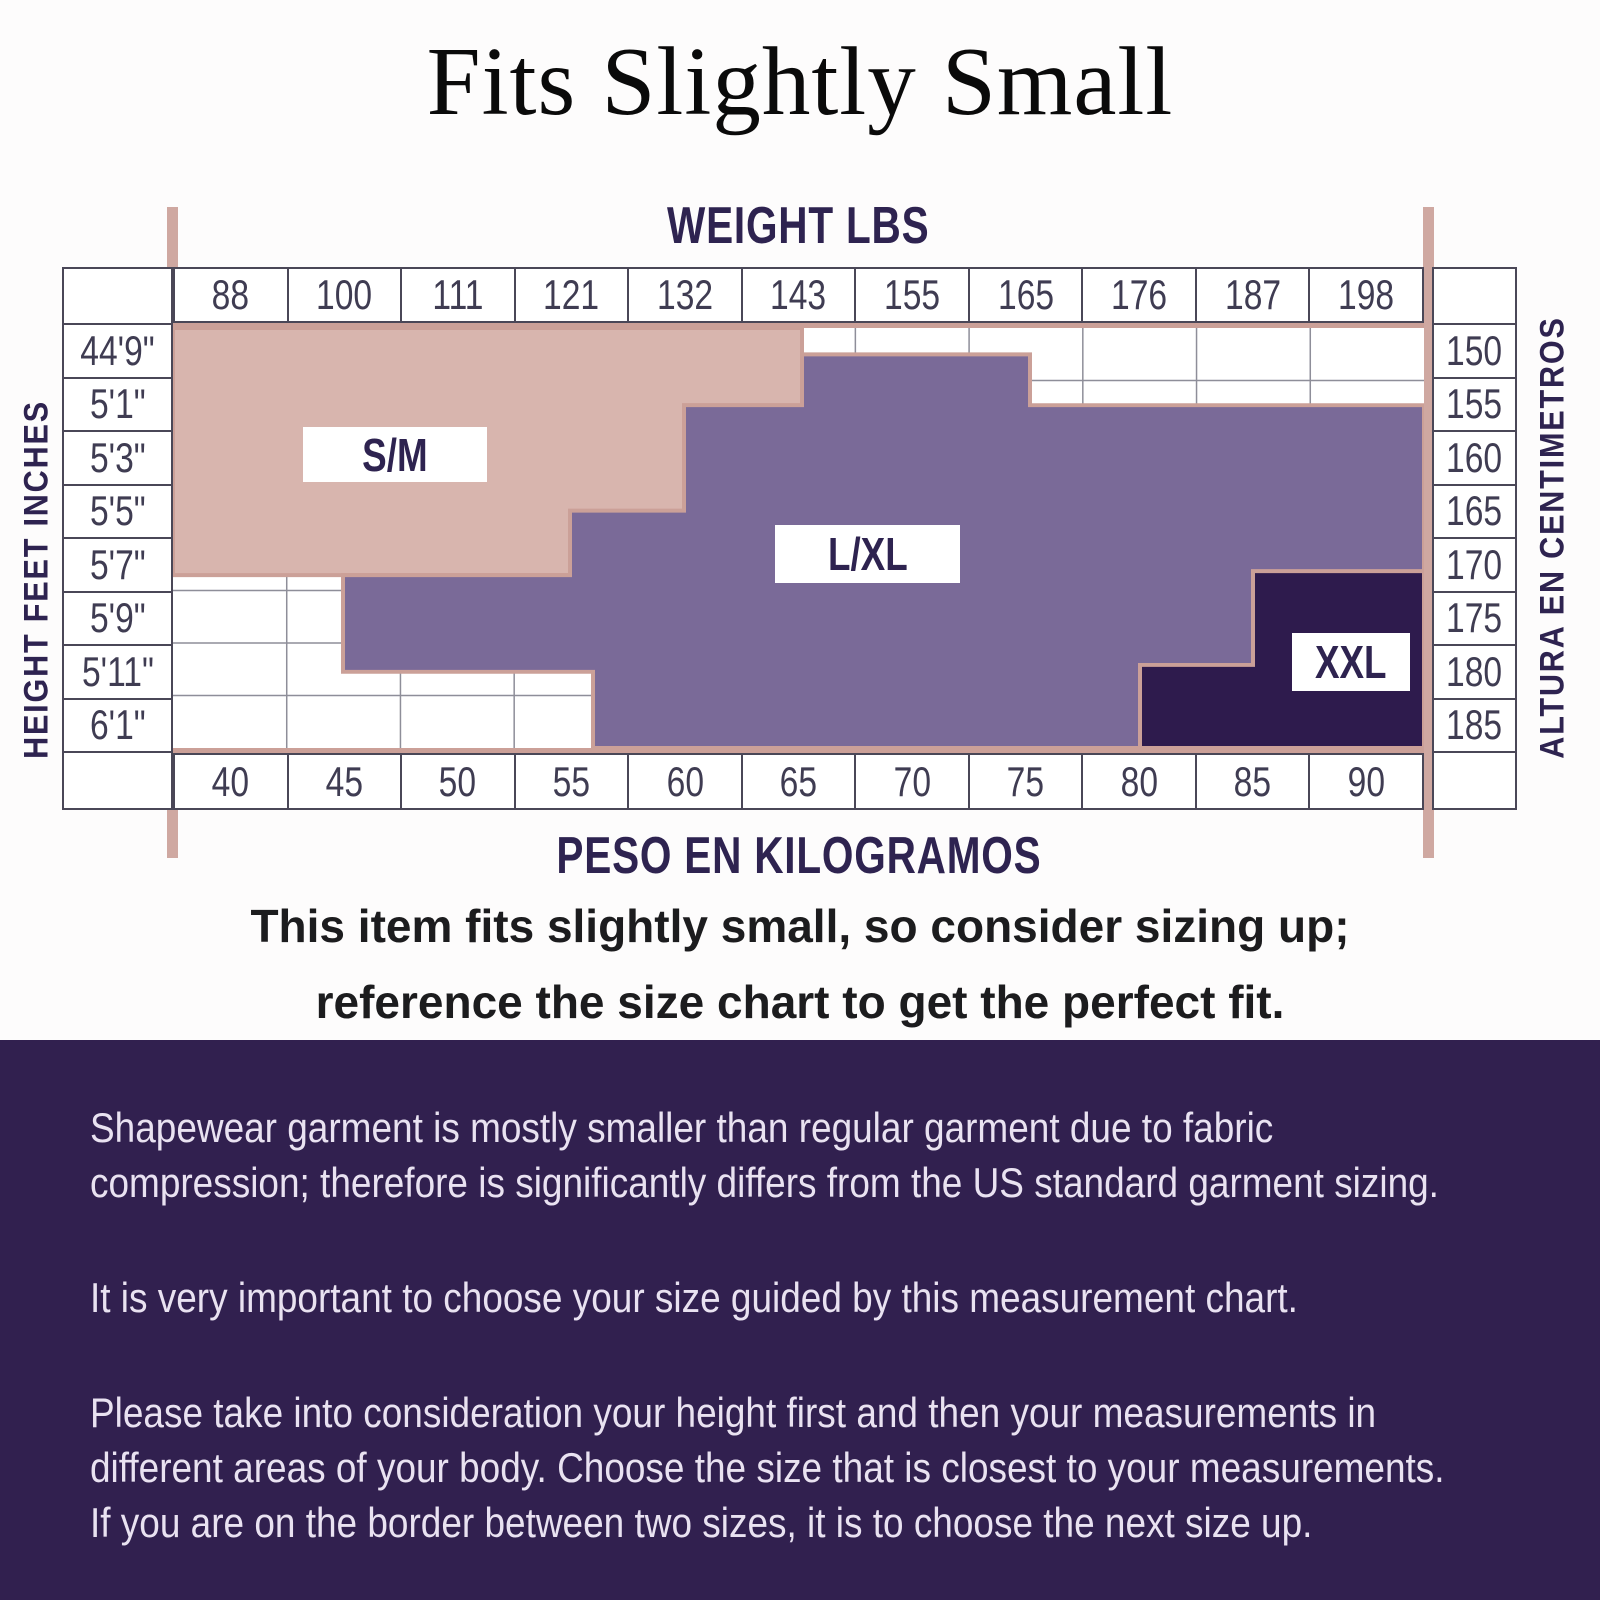  I want to click on weight-lbs-cell: 155, so click(912, 295).